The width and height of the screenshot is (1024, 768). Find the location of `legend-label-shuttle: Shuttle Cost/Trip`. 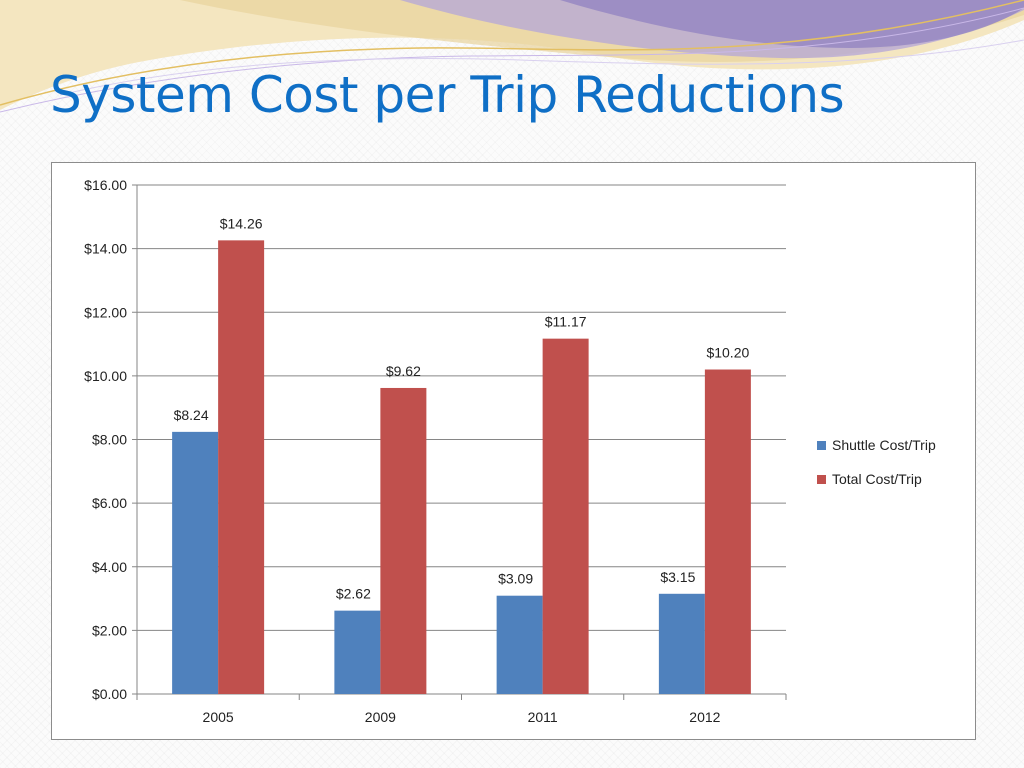

legend-label-shuttle: Shuttle Cost/Trip is located at coordinates (884, 445).